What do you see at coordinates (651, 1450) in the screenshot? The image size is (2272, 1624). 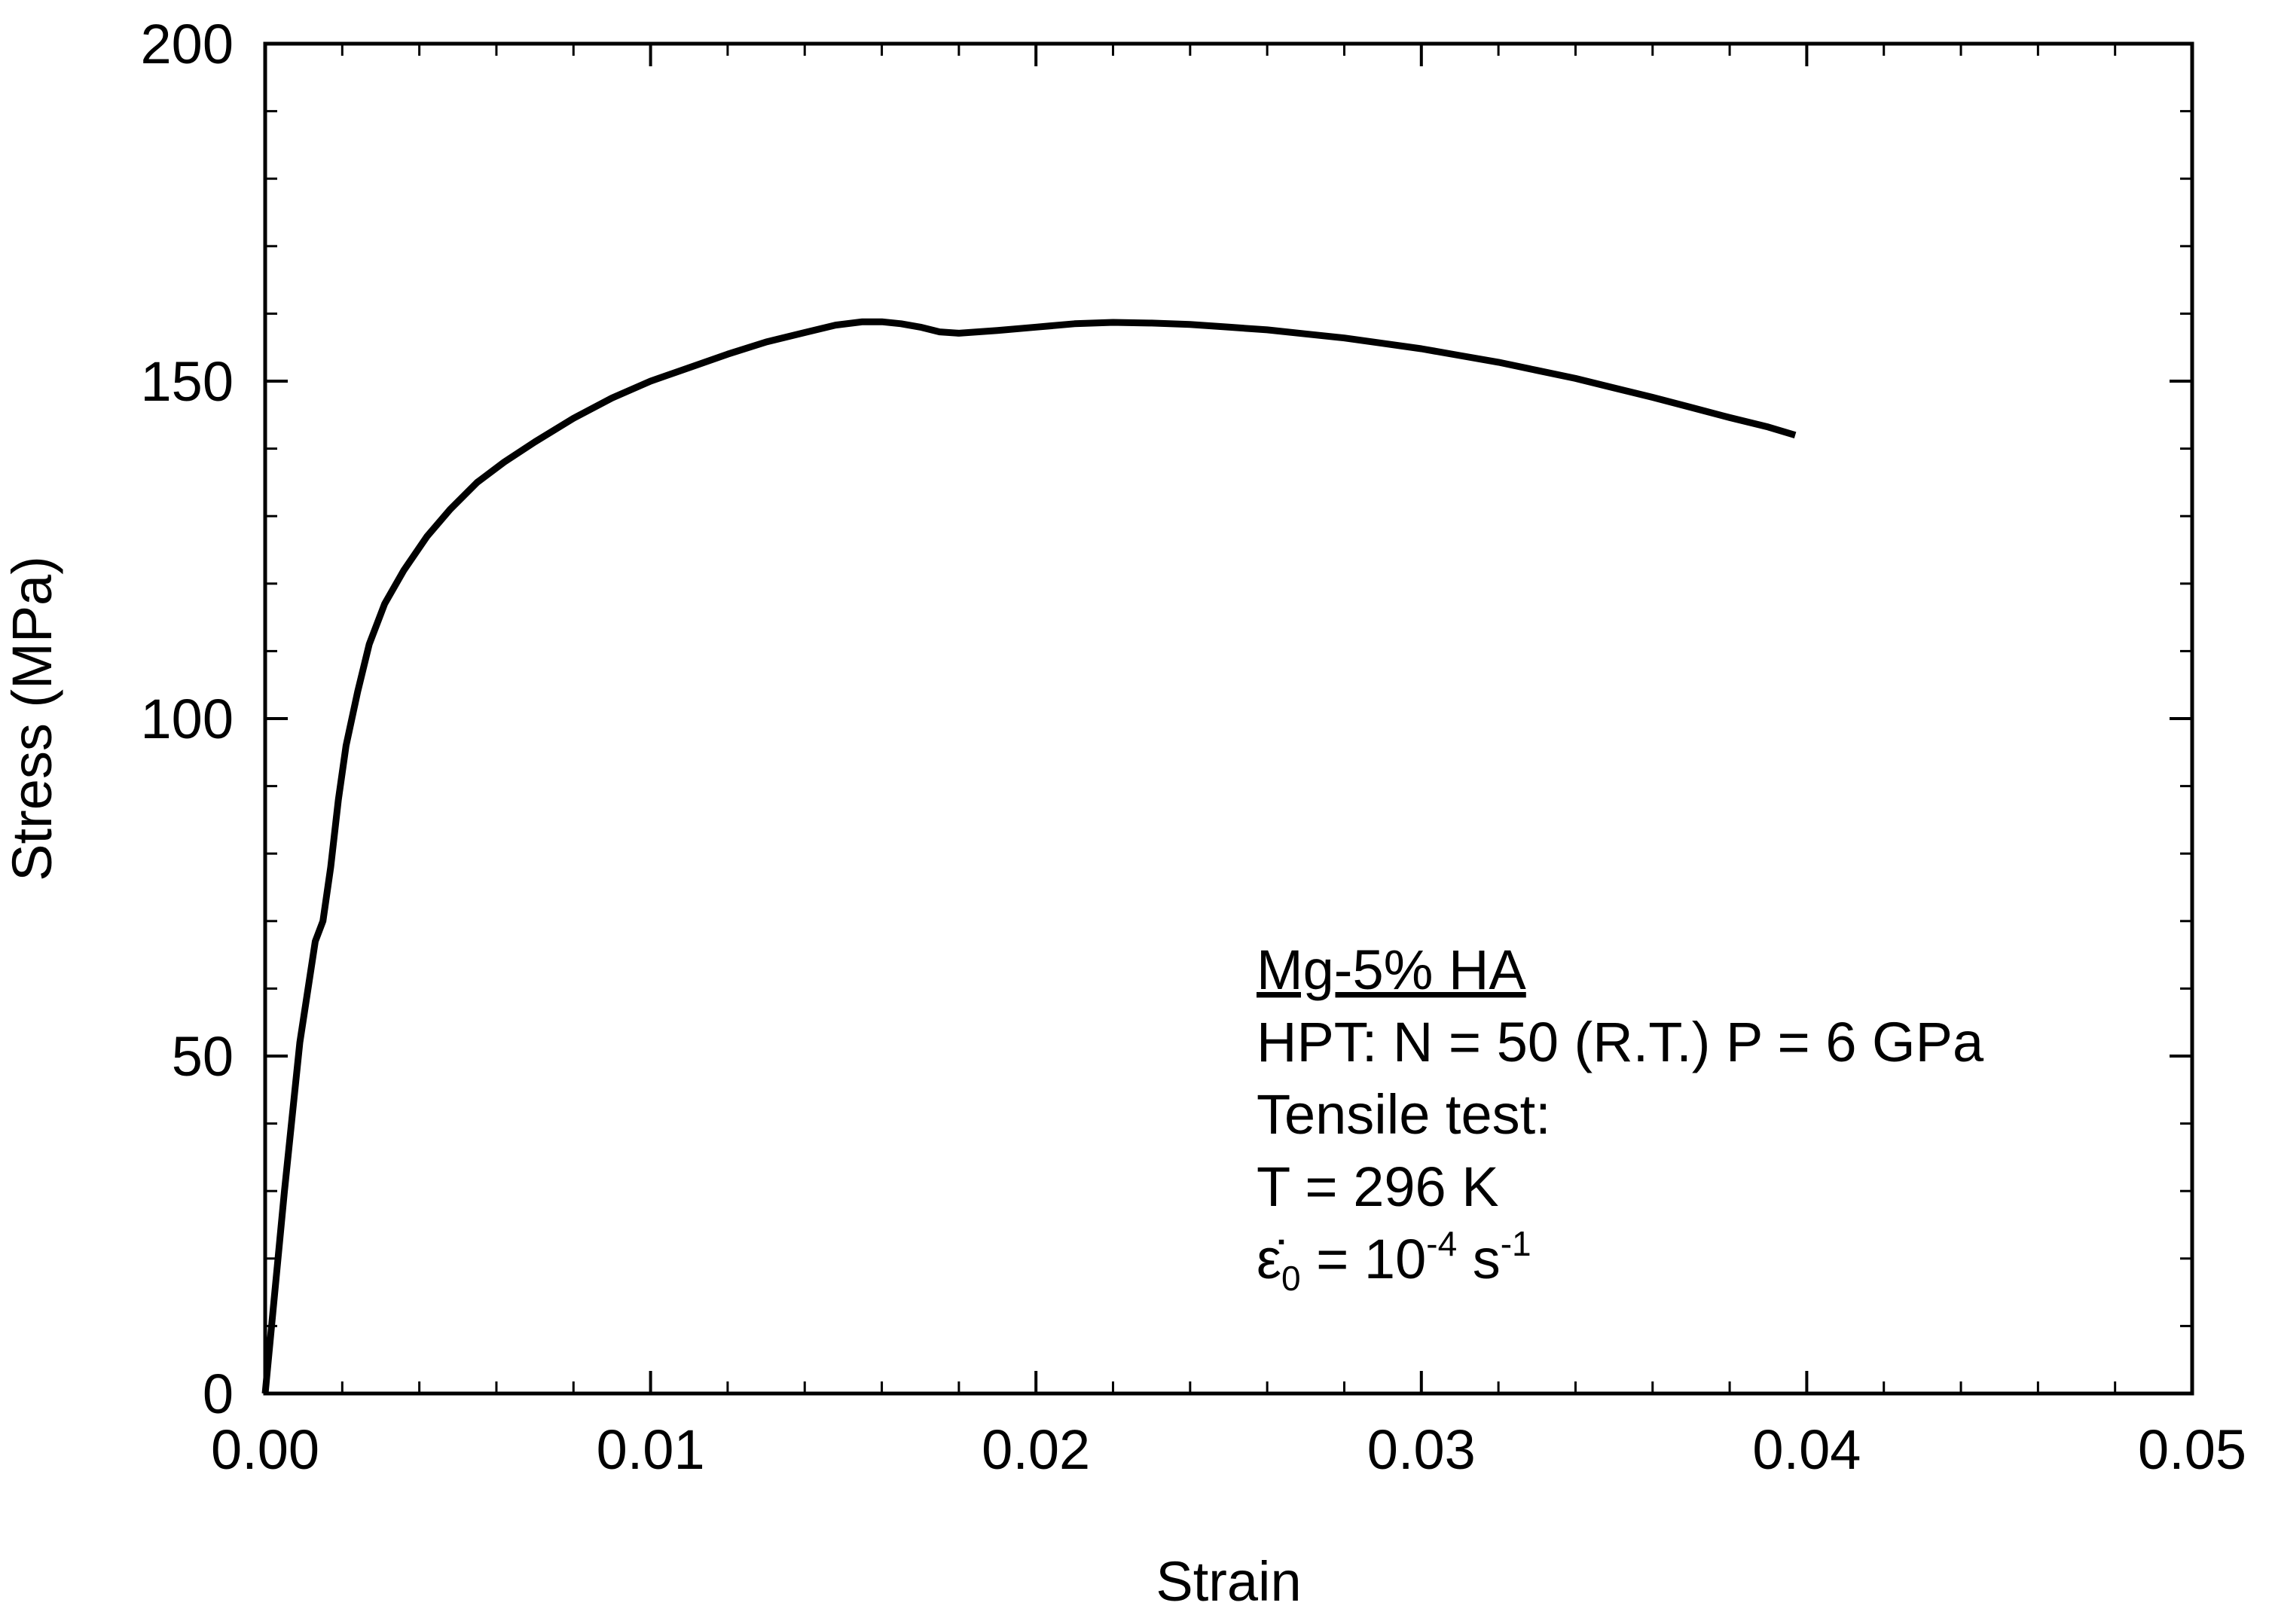 I see `x-tick-label: 0.01` at bounding box center [651, 1450].